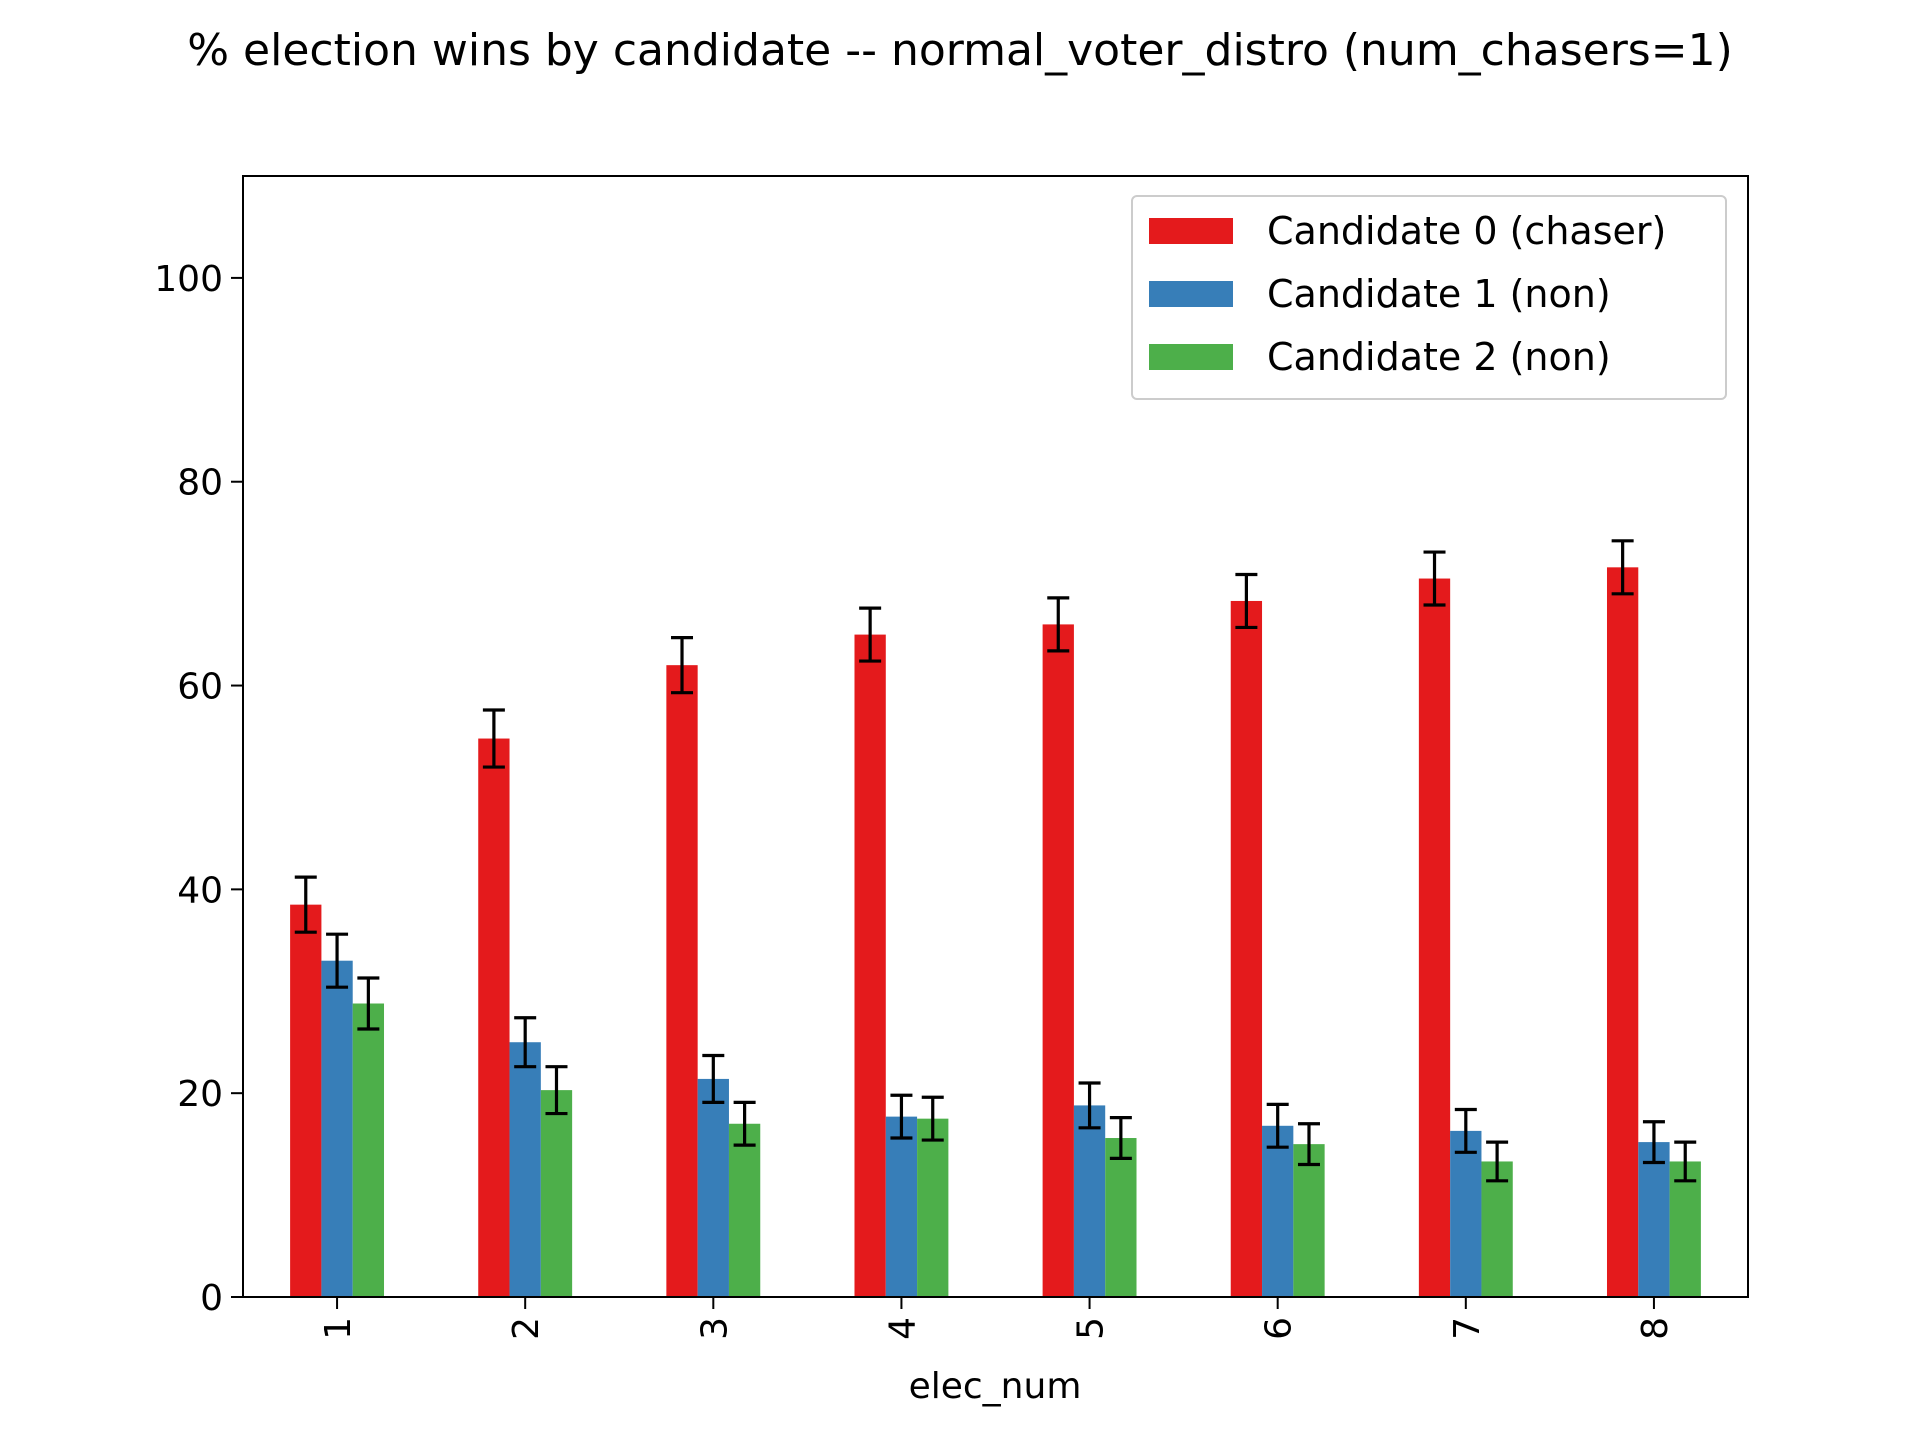  Describe the element at coordinates (1091, 1328) in the screenshot. I see `x-tick-label-5: 5` at that location.